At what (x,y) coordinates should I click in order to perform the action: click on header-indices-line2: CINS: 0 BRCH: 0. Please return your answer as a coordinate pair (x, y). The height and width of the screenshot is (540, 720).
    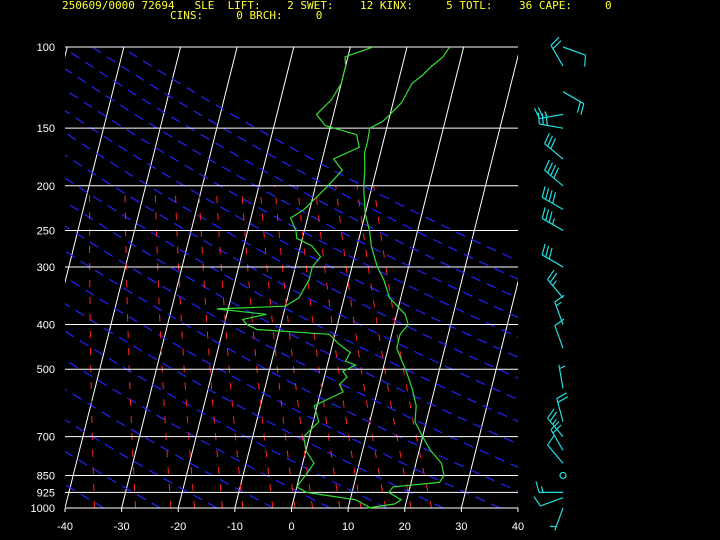
    Looking at the image, I should click on (246, 15).